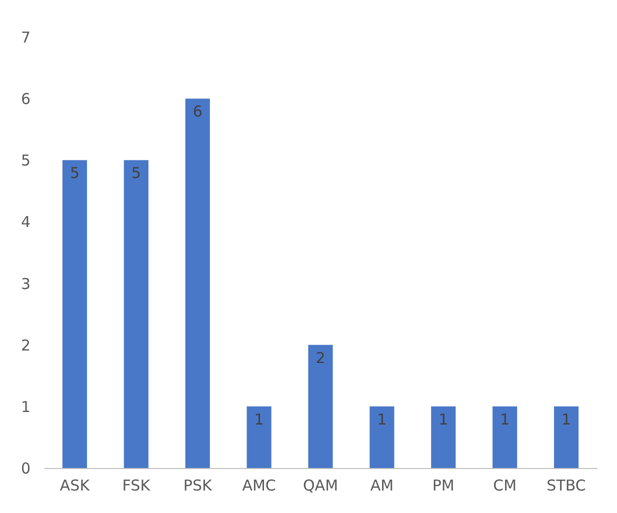  What do you see at coordinates (566, 485) in the screenshot?
I see `x-tick-label: STBC` at bounding box center [566, 485].